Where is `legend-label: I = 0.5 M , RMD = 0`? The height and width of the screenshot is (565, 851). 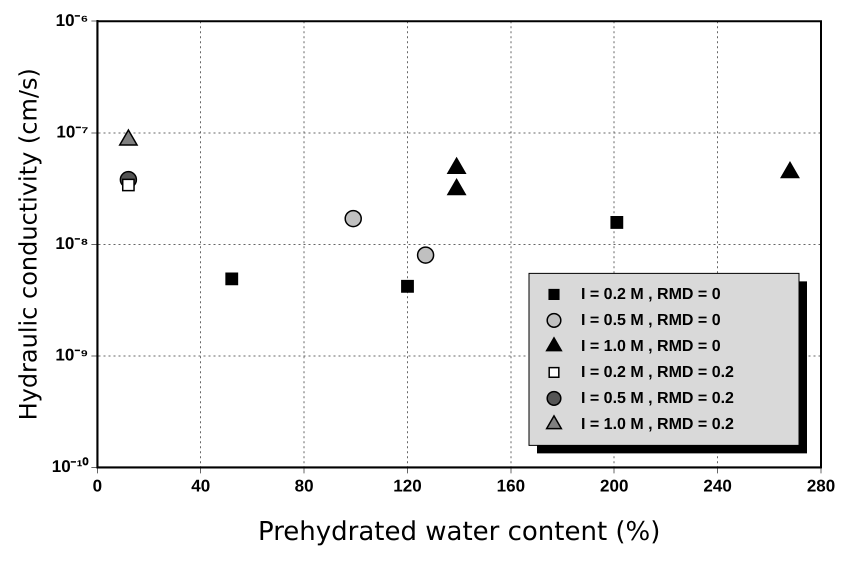
legend-label: I = 0.5 M , RMD = 0 is located at coordinates (651, 320).